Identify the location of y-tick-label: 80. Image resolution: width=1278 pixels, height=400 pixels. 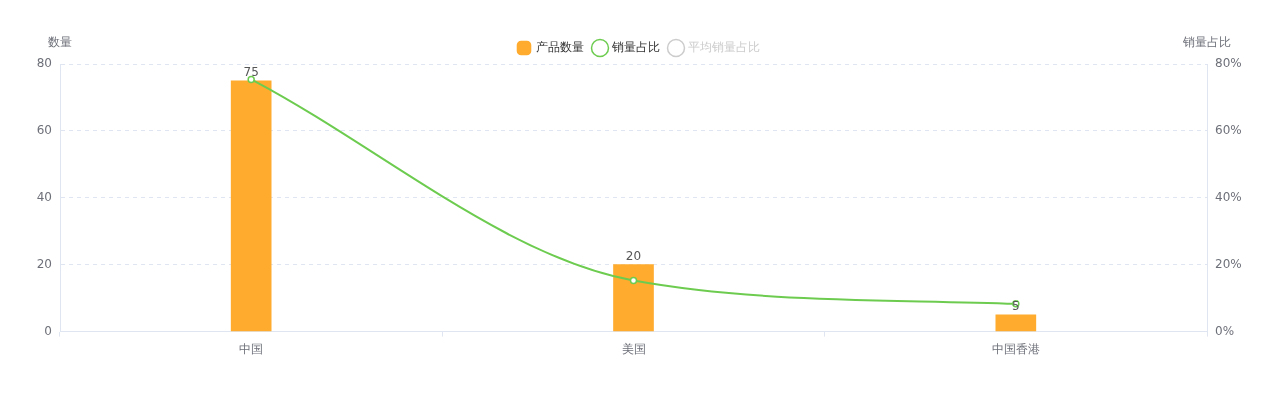
(44, 63).